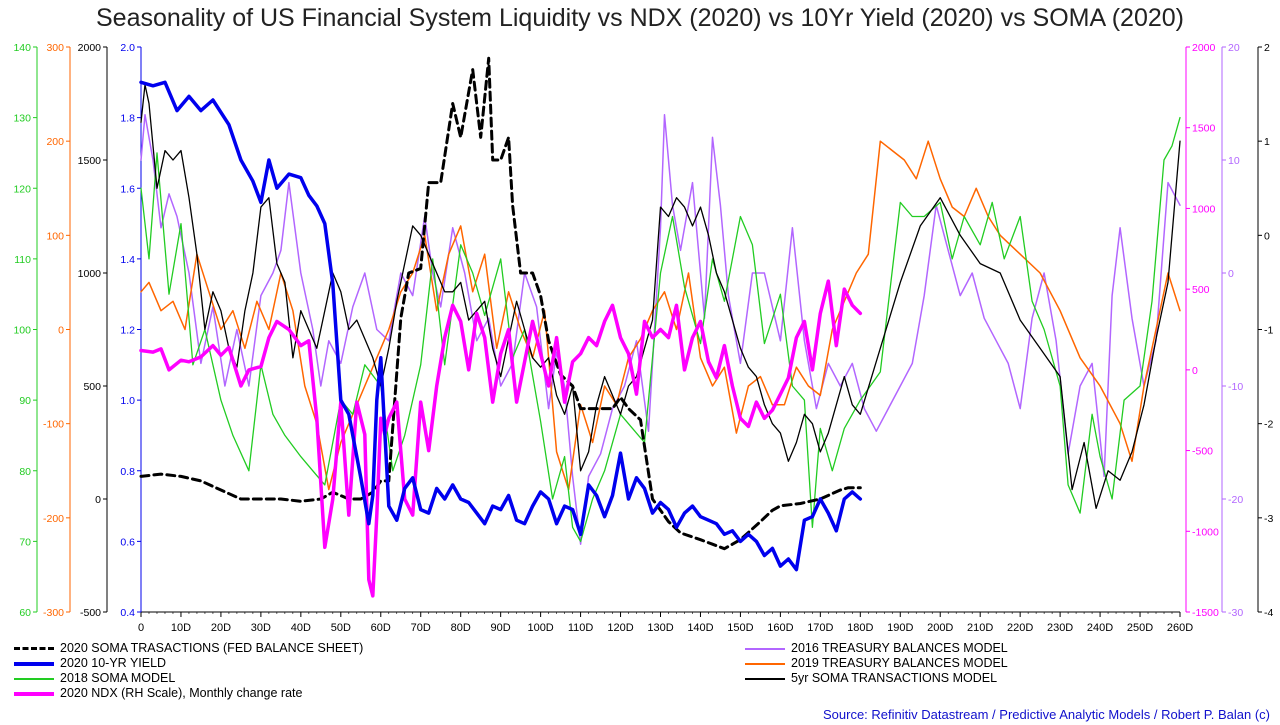 This screenshot has width=1280, height=725. Describe the element at coordinates (1195, 371) in the screenshot. I see `y-axis-magenta-tick-label: 0` at that location.